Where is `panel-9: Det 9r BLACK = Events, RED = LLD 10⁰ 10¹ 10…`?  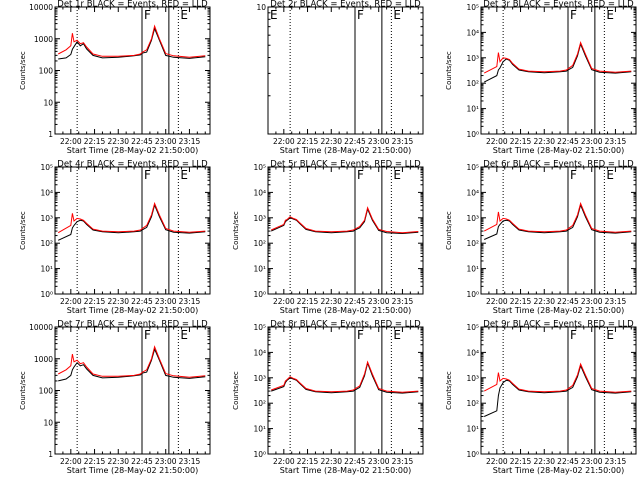 panel-9: Det 9r BLACK = Events, RED = LLD 10⁰ 10¹ 10… is located at coordinates (541, 397).